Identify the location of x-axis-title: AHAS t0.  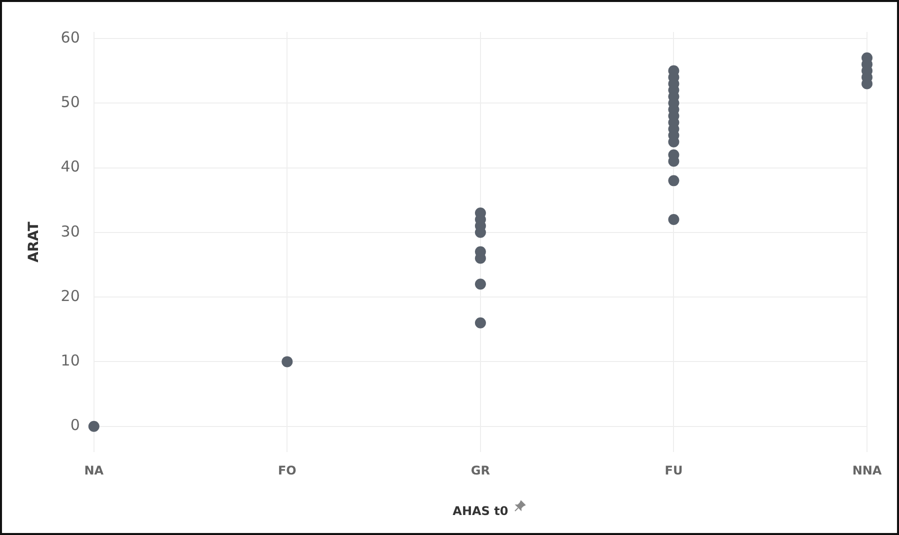
(480, 511).